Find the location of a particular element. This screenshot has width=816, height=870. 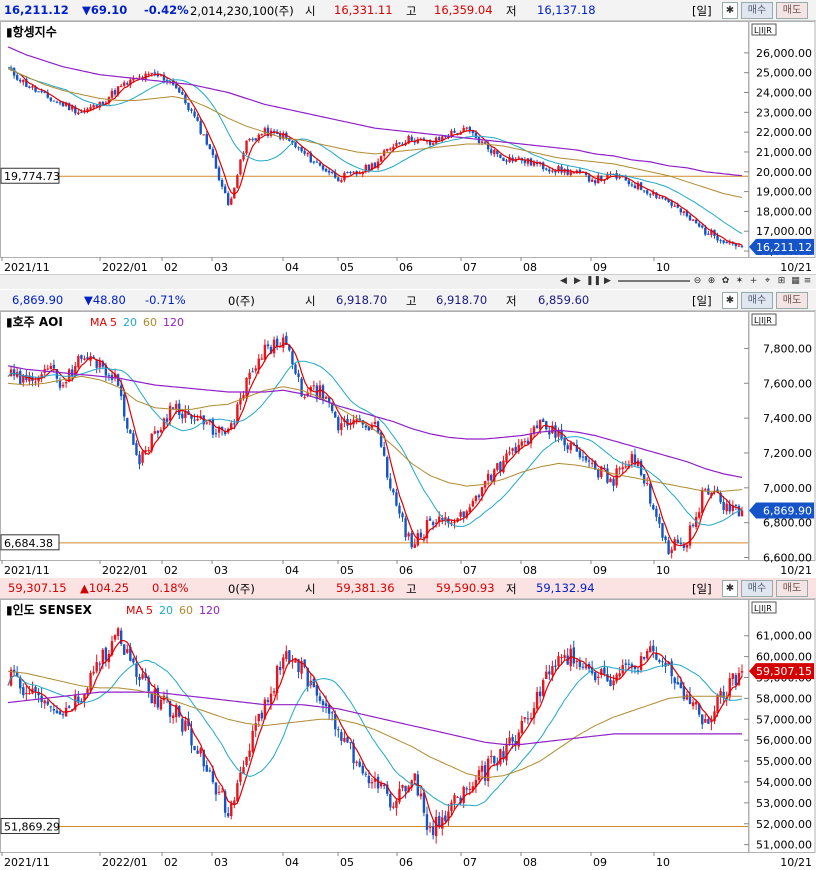

fit-icon: ⊞ is located at coordinates (781, 281).